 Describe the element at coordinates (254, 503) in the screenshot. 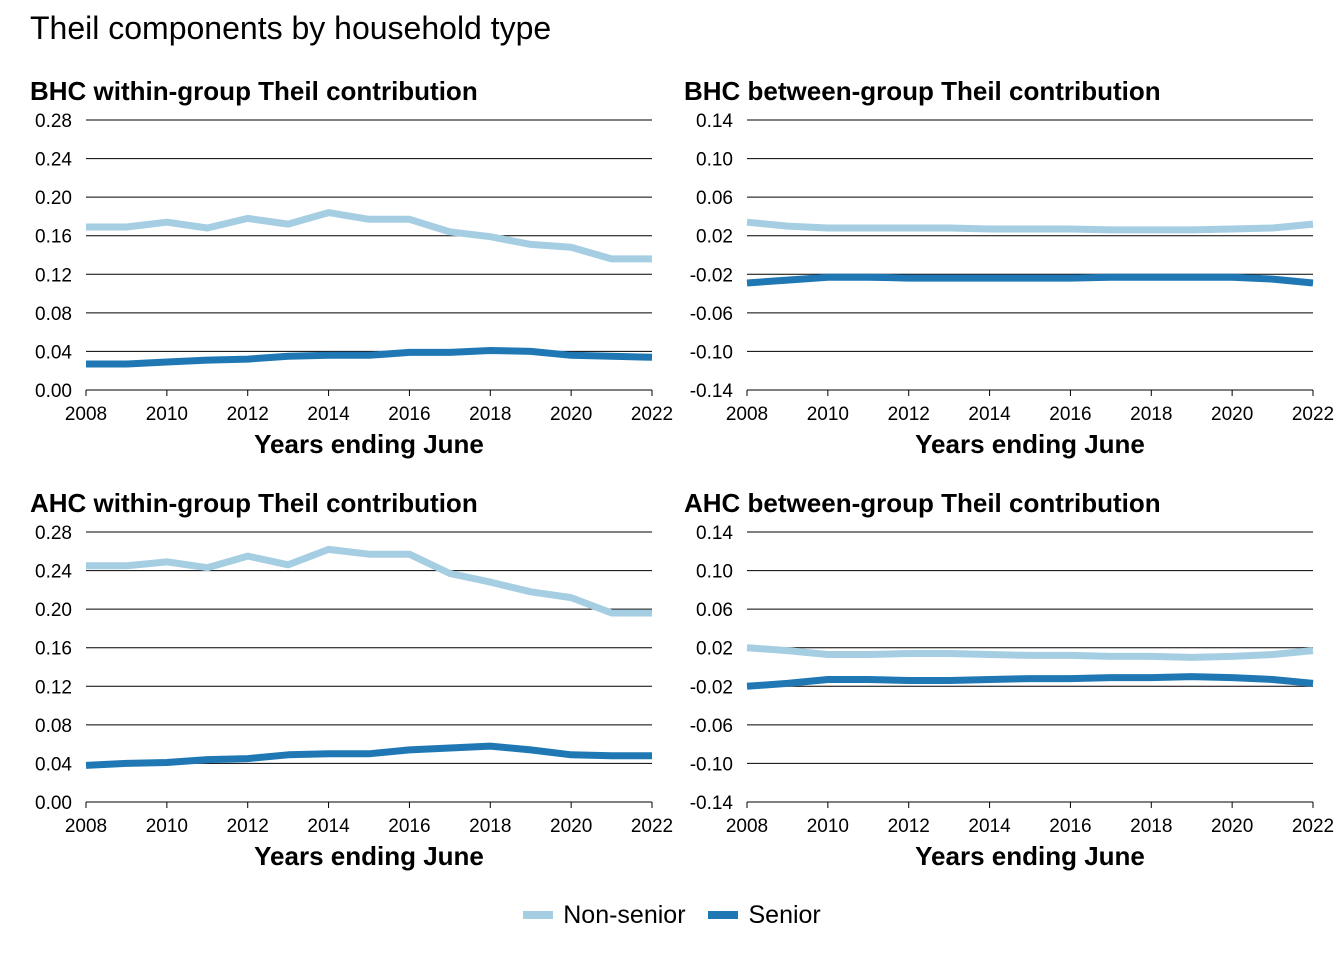

I see `chart-title: AHC within-group Theil contribution` at that location.